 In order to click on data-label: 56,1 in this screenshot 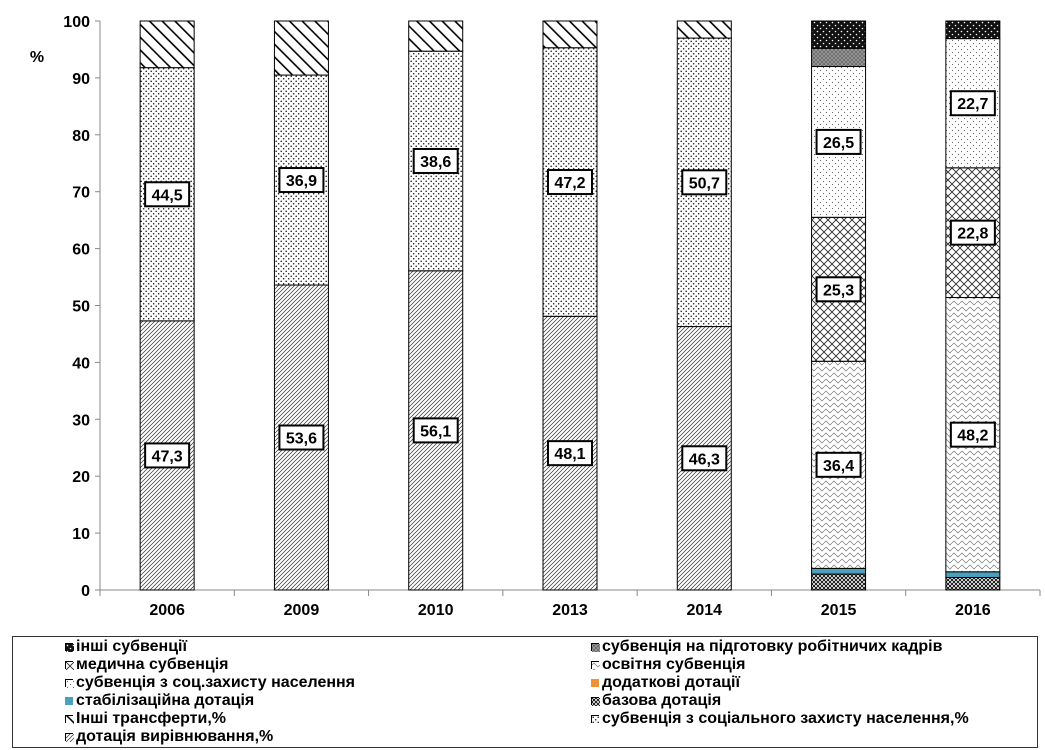, I will do `click(435, 431)`.